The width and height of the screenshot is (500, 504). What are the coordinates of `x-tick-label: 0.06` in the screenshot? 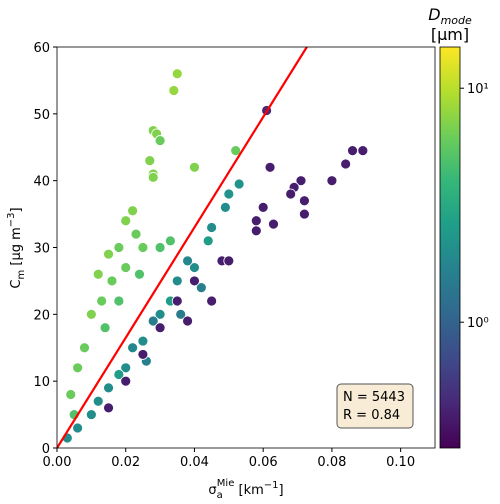 It's located at (263, 462).